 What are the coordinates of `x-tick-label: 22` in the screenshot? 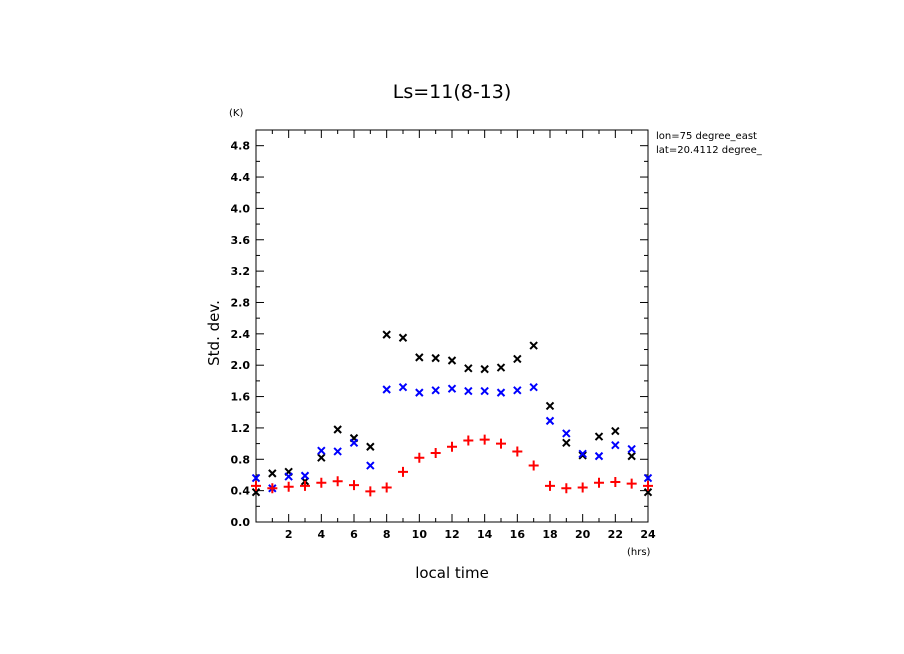 It's located at (615, 534).